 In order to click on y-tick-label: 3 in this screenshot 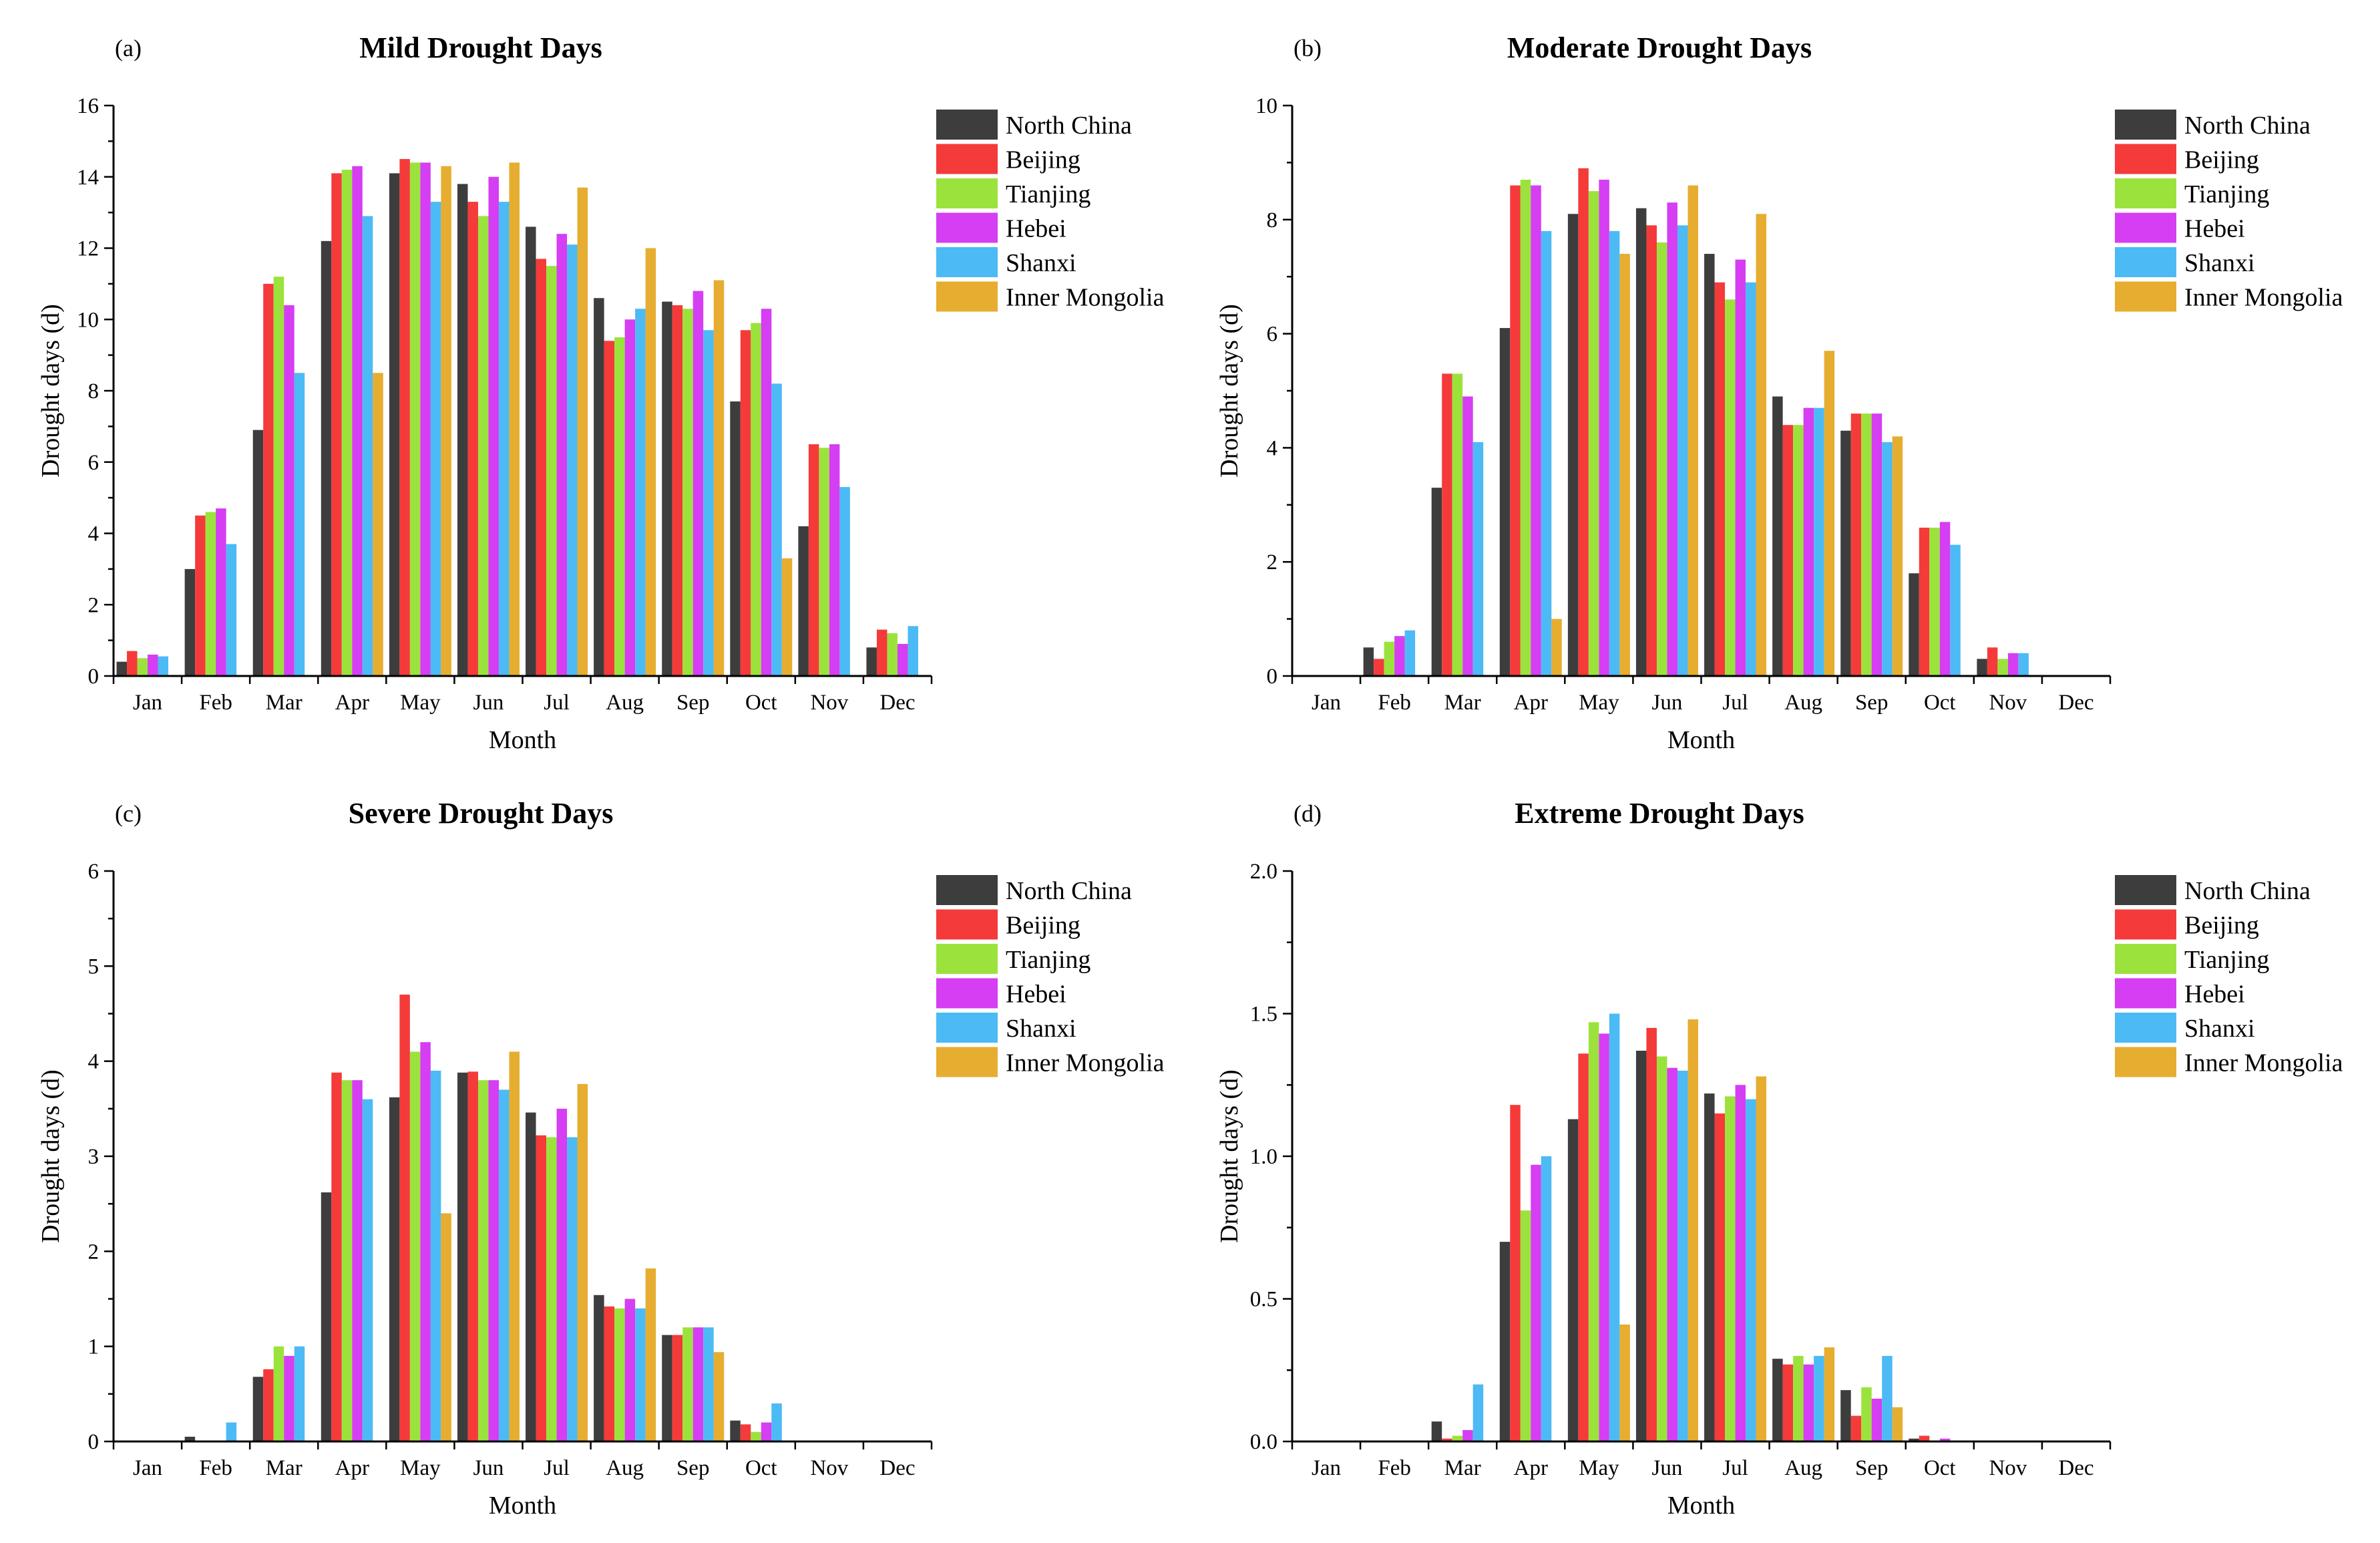, I will do `click(94, 1157)`.